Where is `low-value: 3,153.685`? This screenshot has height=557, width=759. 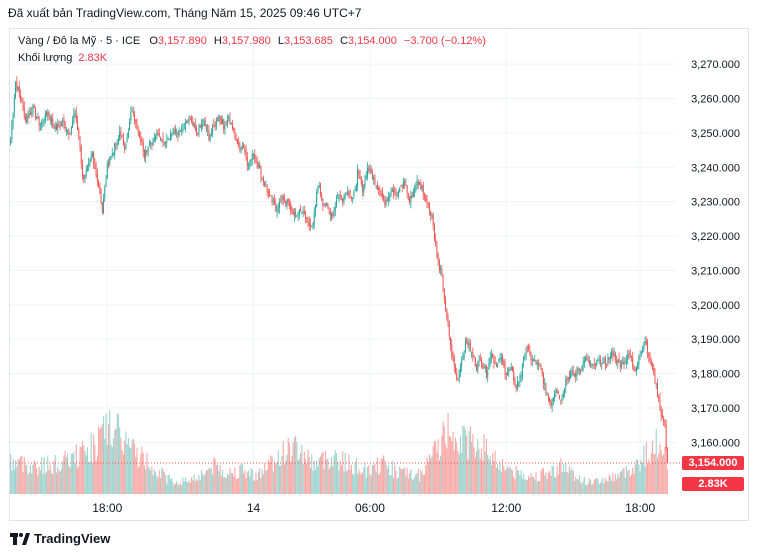 low-value: 3,153.685 is located at coordinates (308, 41).